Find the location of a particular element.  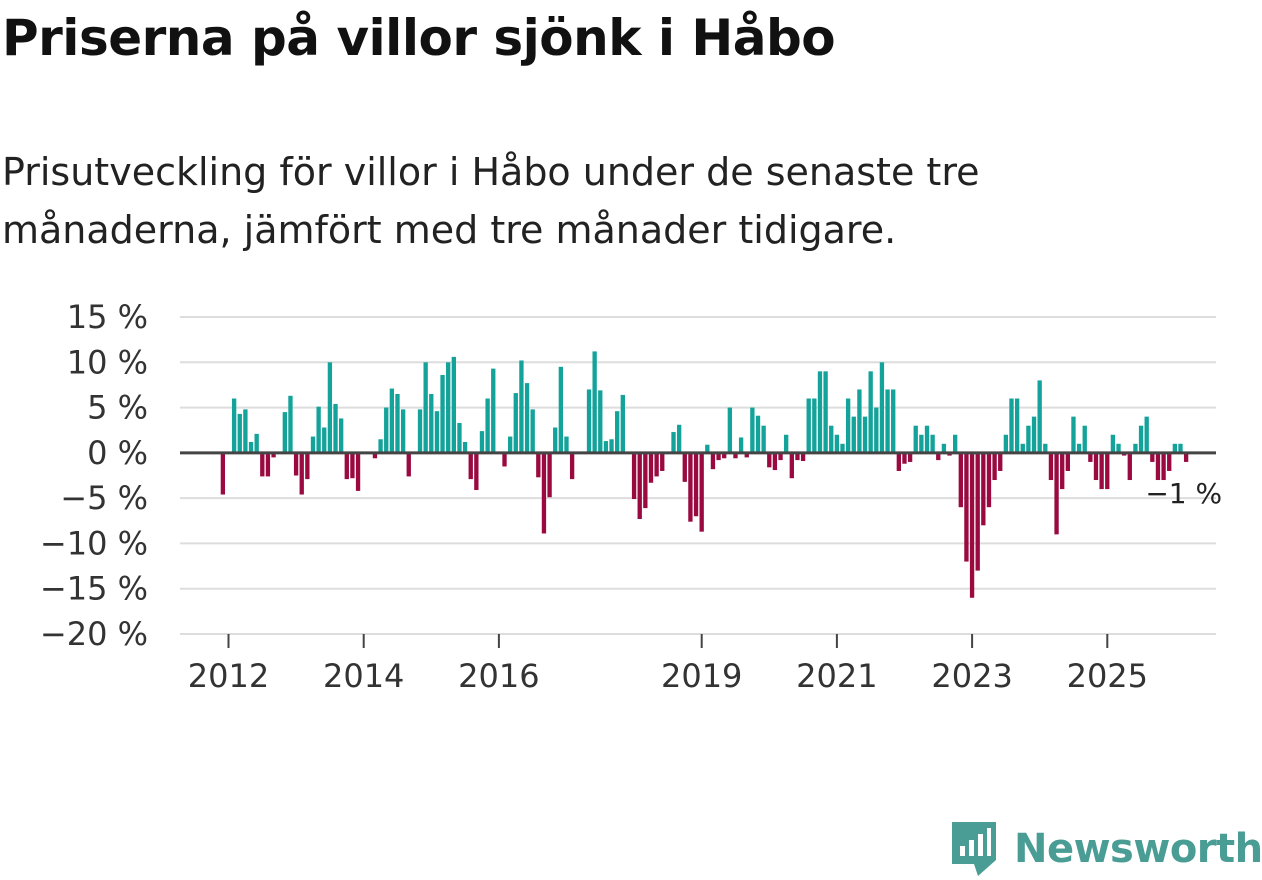

x-tick-label: 2012 is located at coordinates (228, 676).